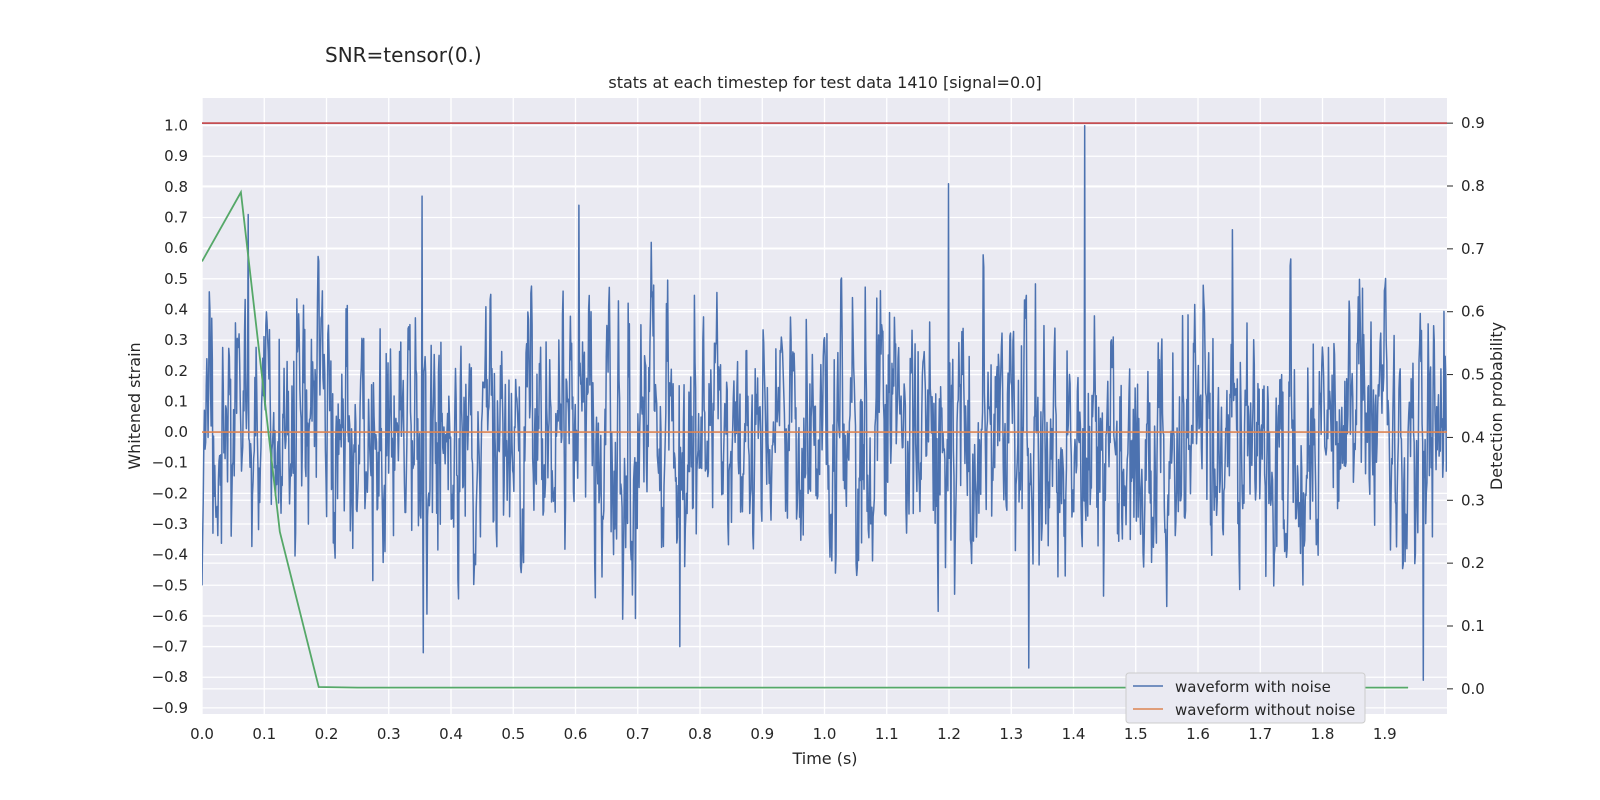 The width and height of the screenshot is (1600, 800). Describe the element at coordinates (170, 708) in the screenshot. I see `y-tick-label: −0.9` at that location.